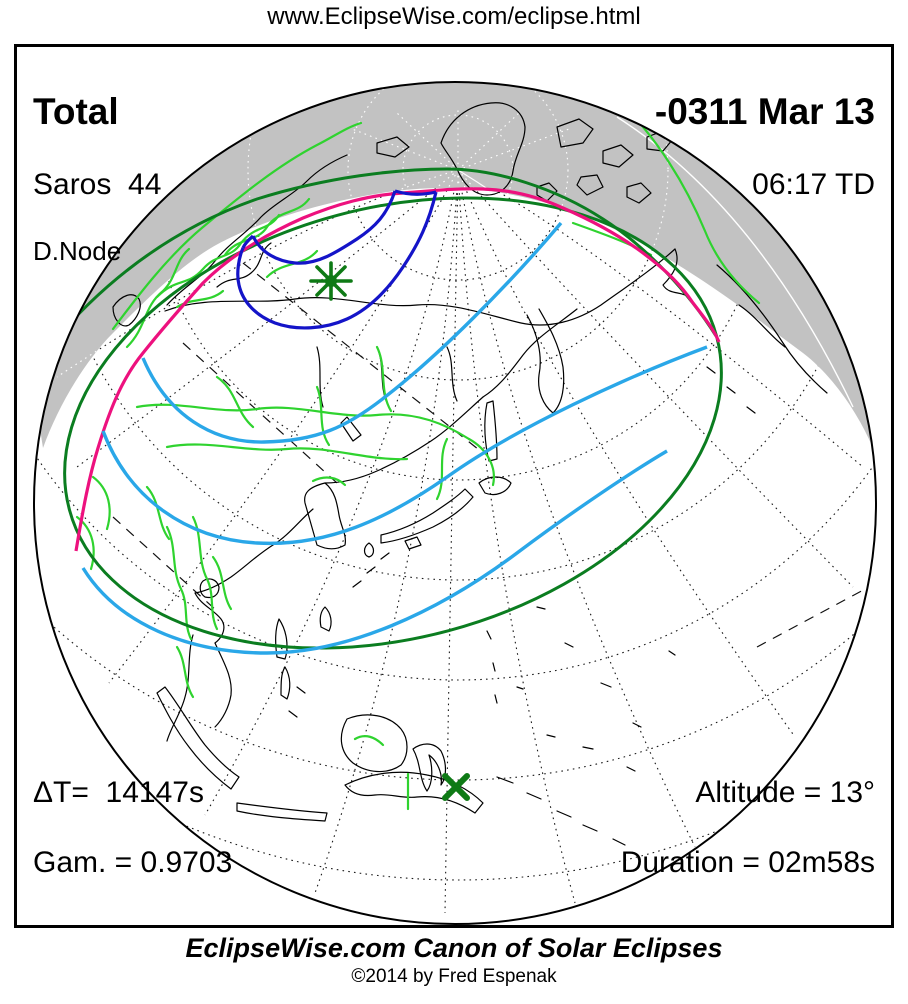 The height and width of the screenshot is (1004, 908). What do you see at coordinates (765, 146) in the screenshot?
I see `eclipse-info-top-right: -0311 Mar 13 06:17 TD` at bounding box center [765, 146].